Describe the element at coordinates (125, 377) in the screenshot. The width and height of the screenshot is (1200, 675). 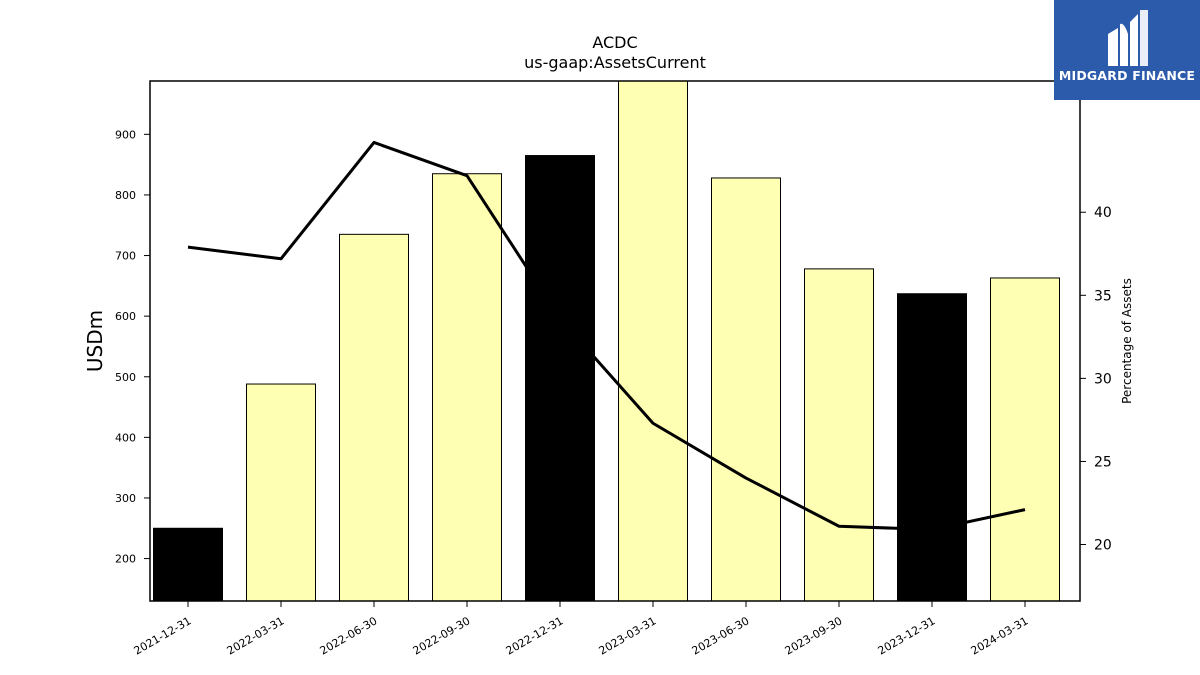
I see `y-tick-label: 500` at that location.